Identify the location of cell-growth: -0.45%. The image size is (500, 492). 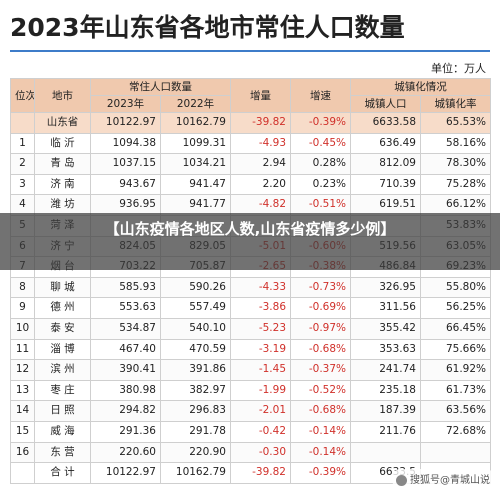
(320, 143).